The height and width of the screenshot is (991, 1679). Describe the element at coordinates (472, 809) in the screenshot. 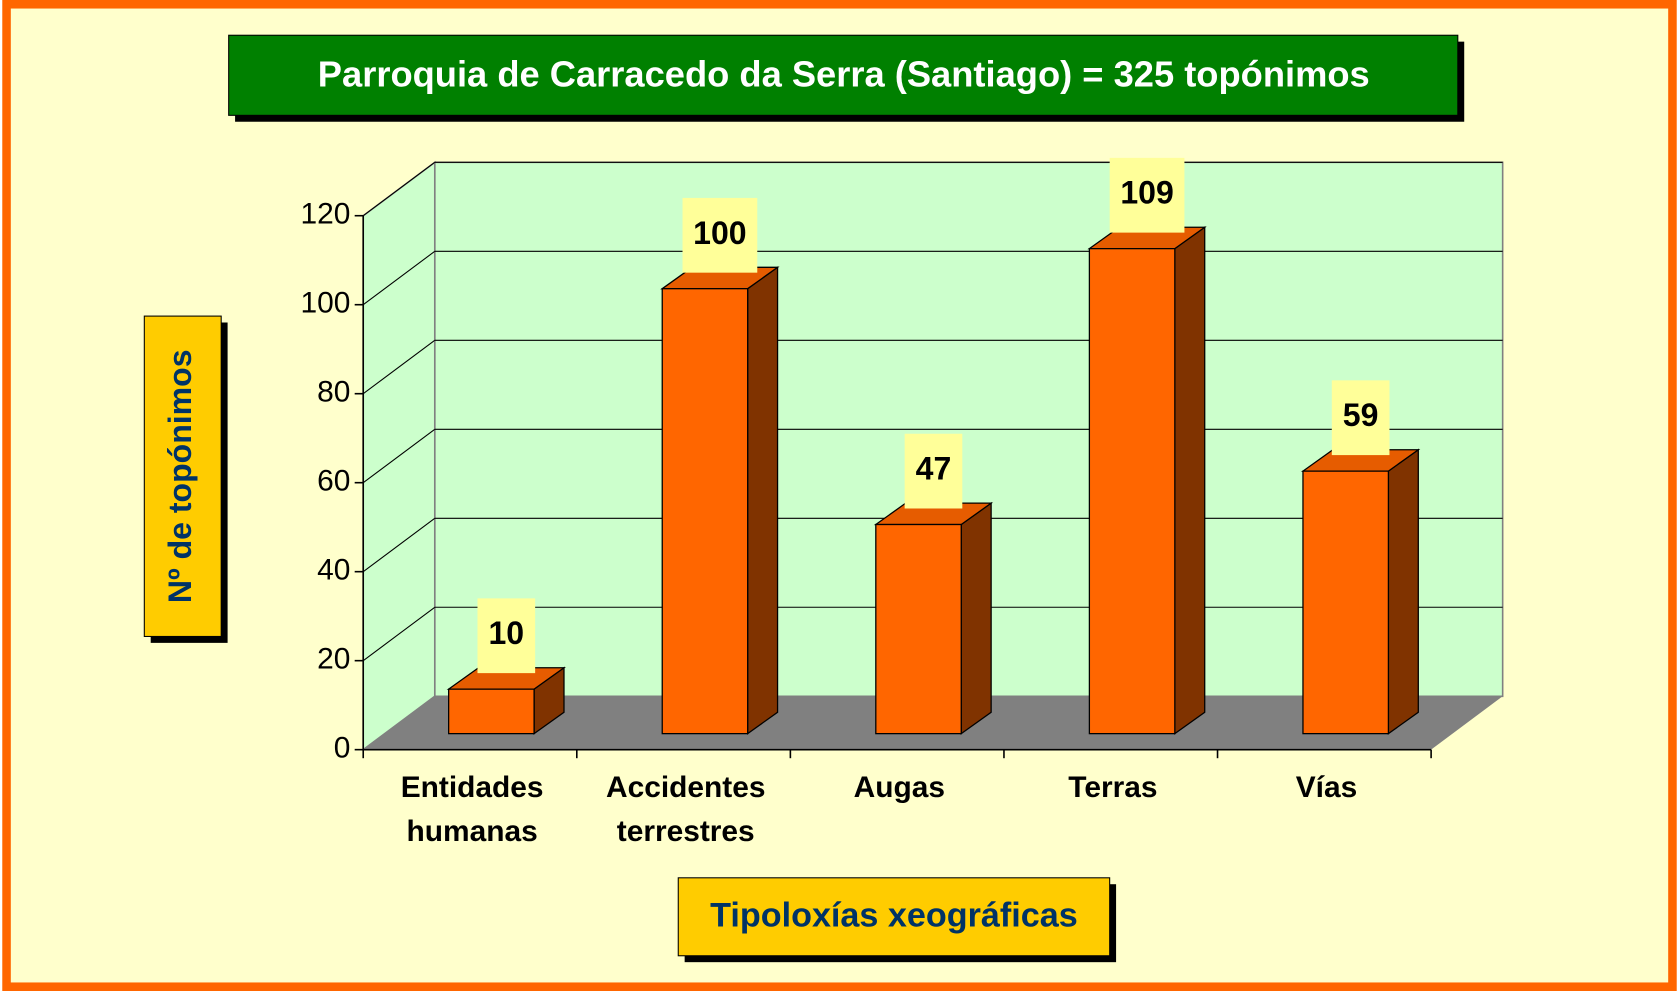

I see `x-tick-label: Entidades humanas` at that location.